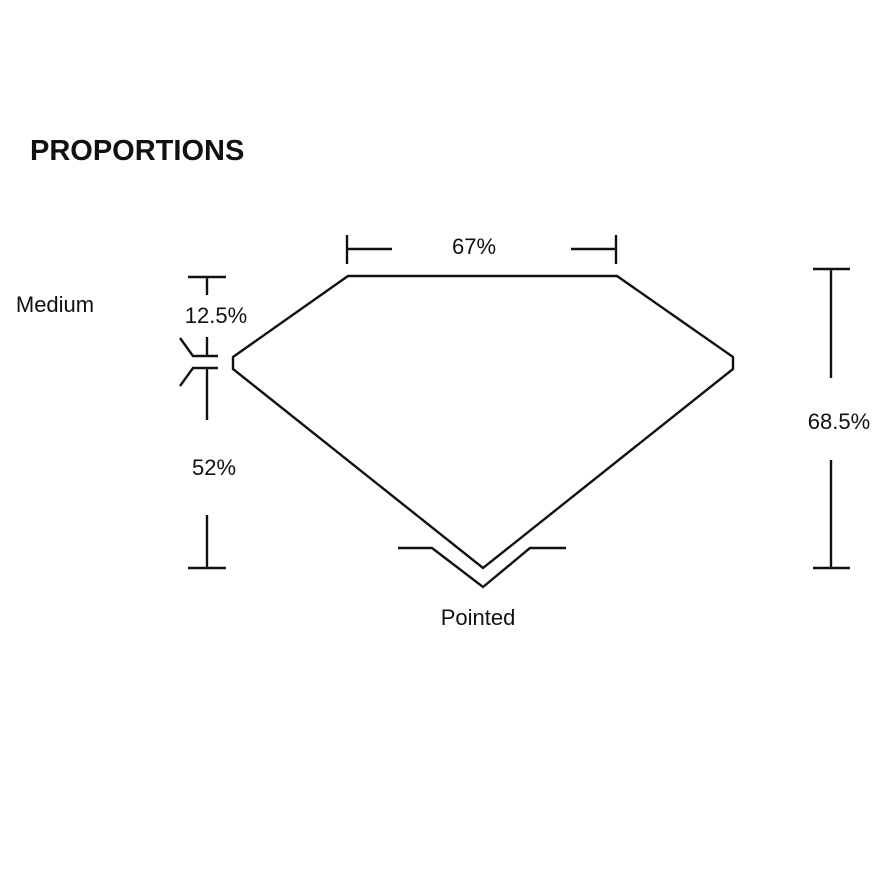 The height and width of the screenshot is (884, 882). I want to click on table-width-dimension, so click(481, 249).